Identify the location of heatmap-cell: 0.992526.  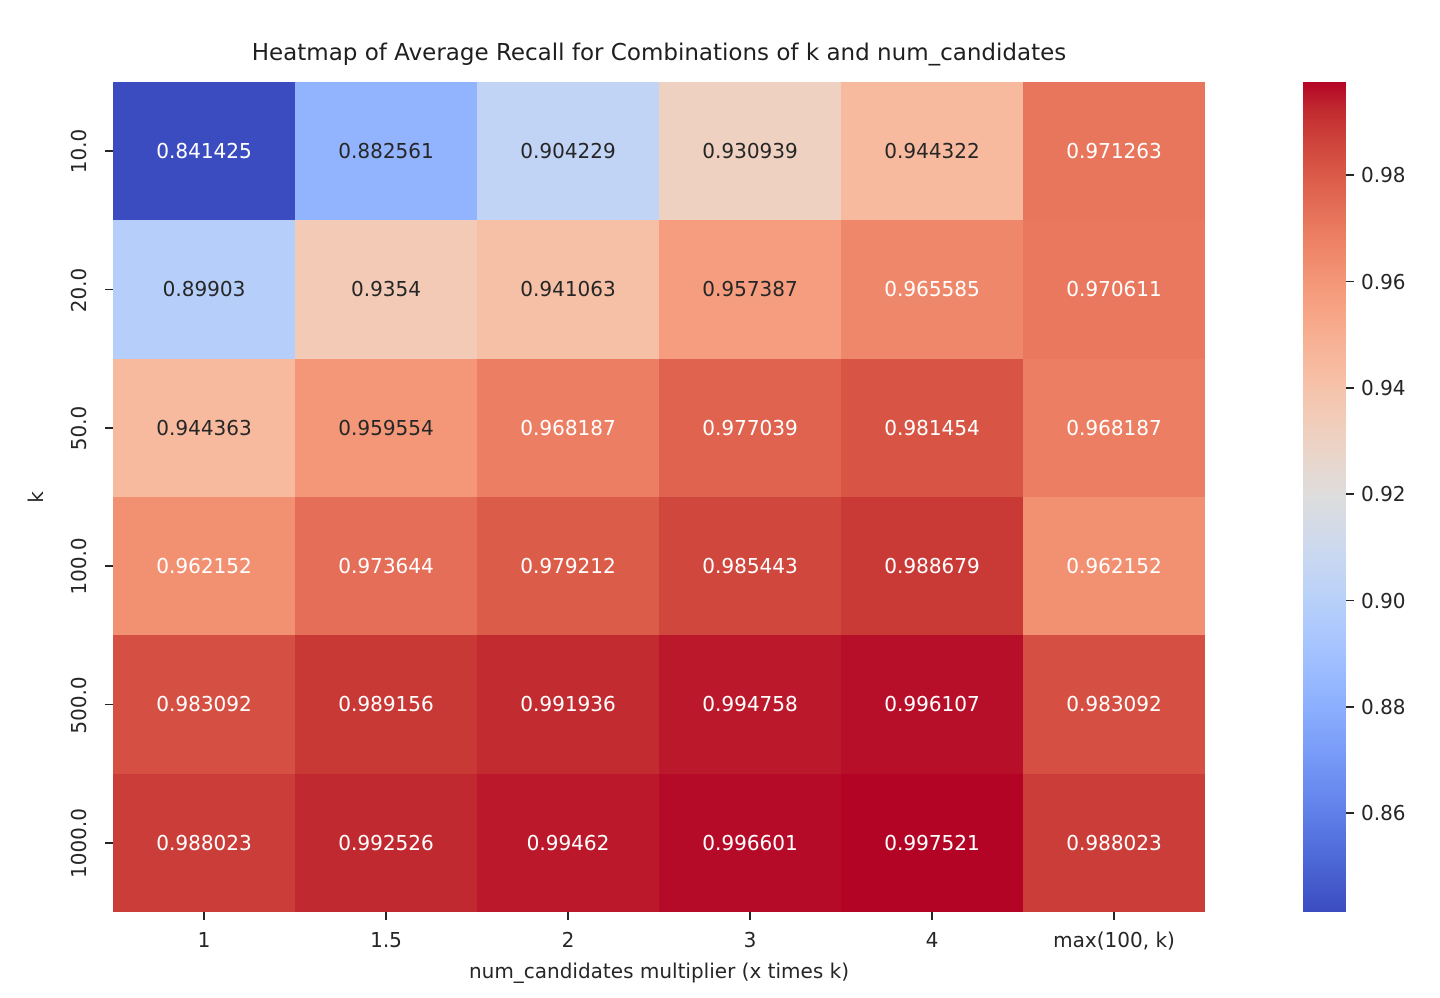
(386, 842).